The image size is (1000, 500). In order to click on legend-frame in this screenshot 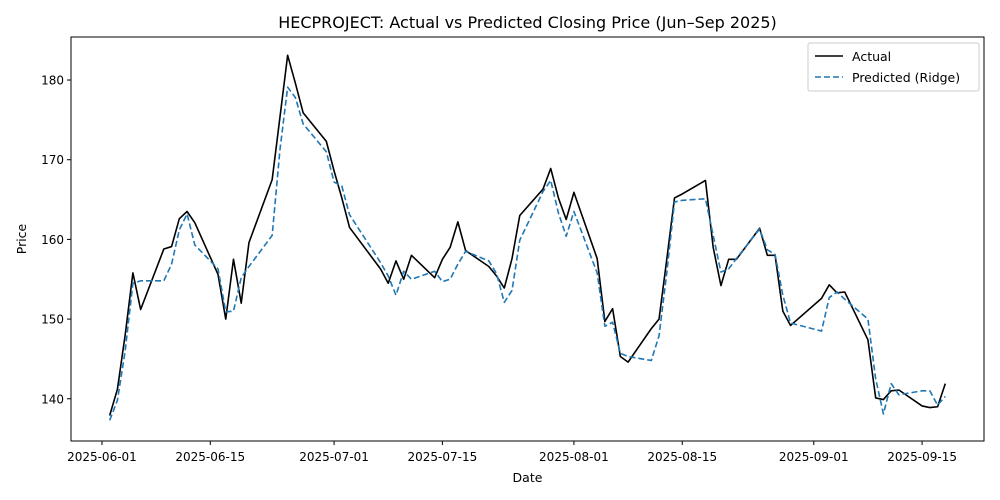, I will do `click(893, 67)`.